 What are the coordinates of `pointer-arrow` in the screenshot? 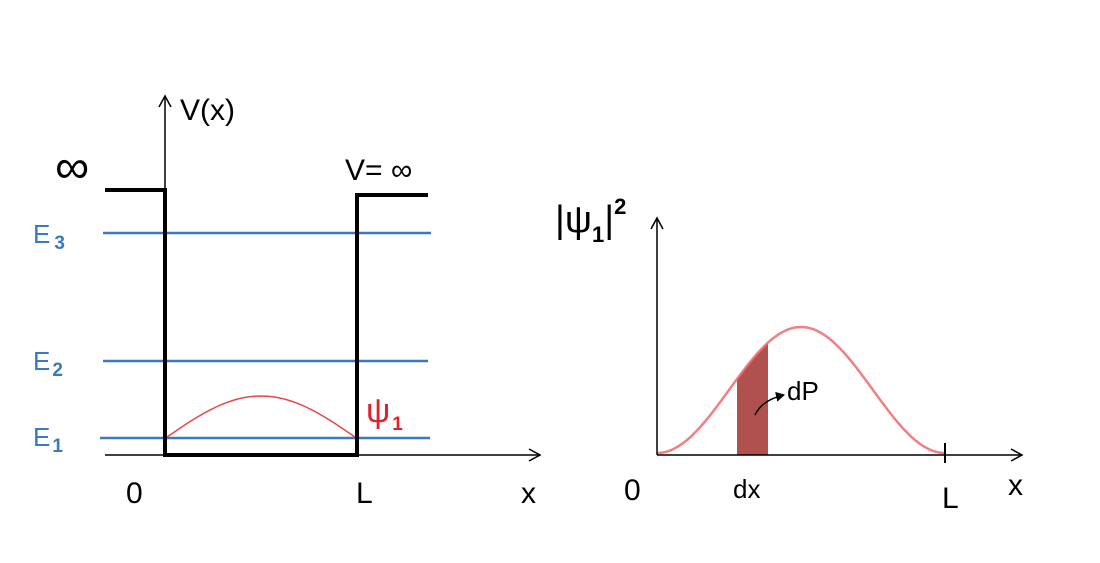 It's located at (769, 403).